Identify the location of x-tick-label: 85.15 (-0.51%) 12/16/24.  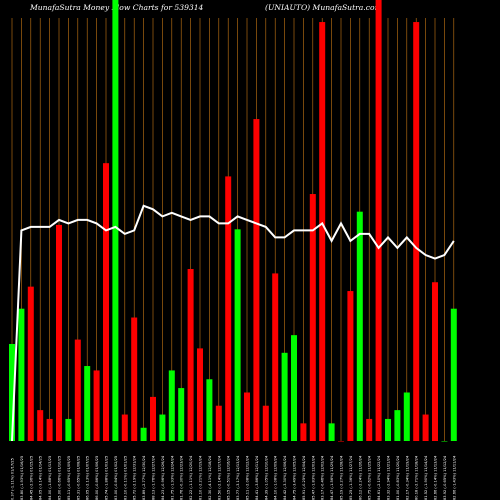
(229, 477).